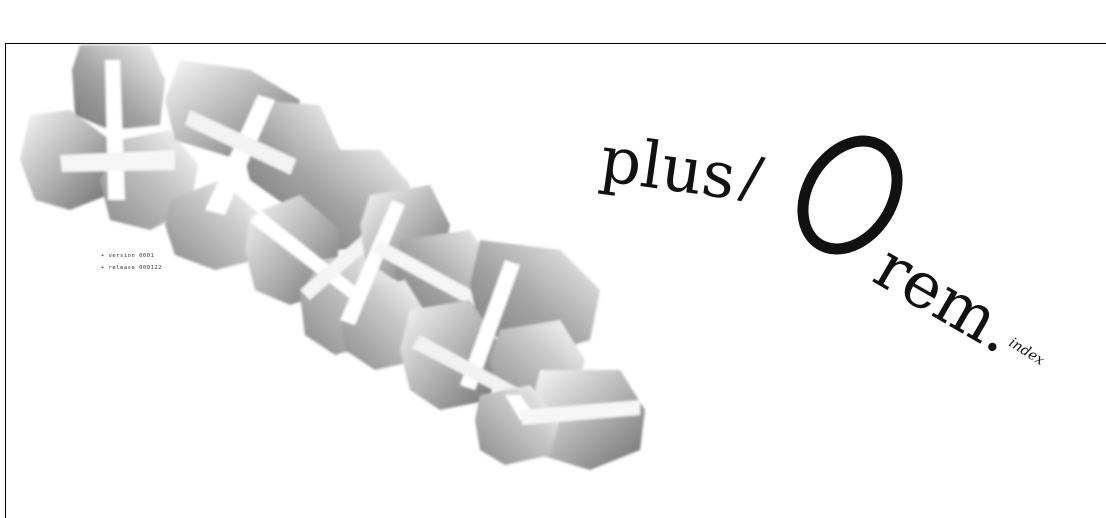  I want to click on release-line: release 000122, so click(131, 268).